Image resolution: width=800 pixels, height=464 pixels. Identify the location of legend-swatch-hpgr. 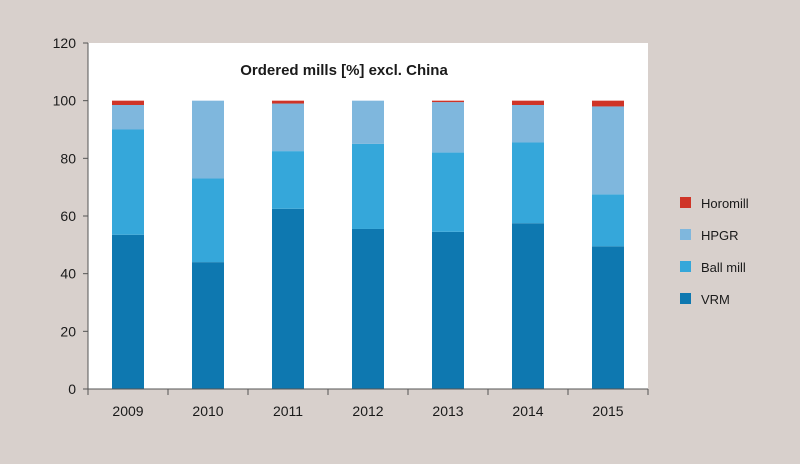
(685, 234).